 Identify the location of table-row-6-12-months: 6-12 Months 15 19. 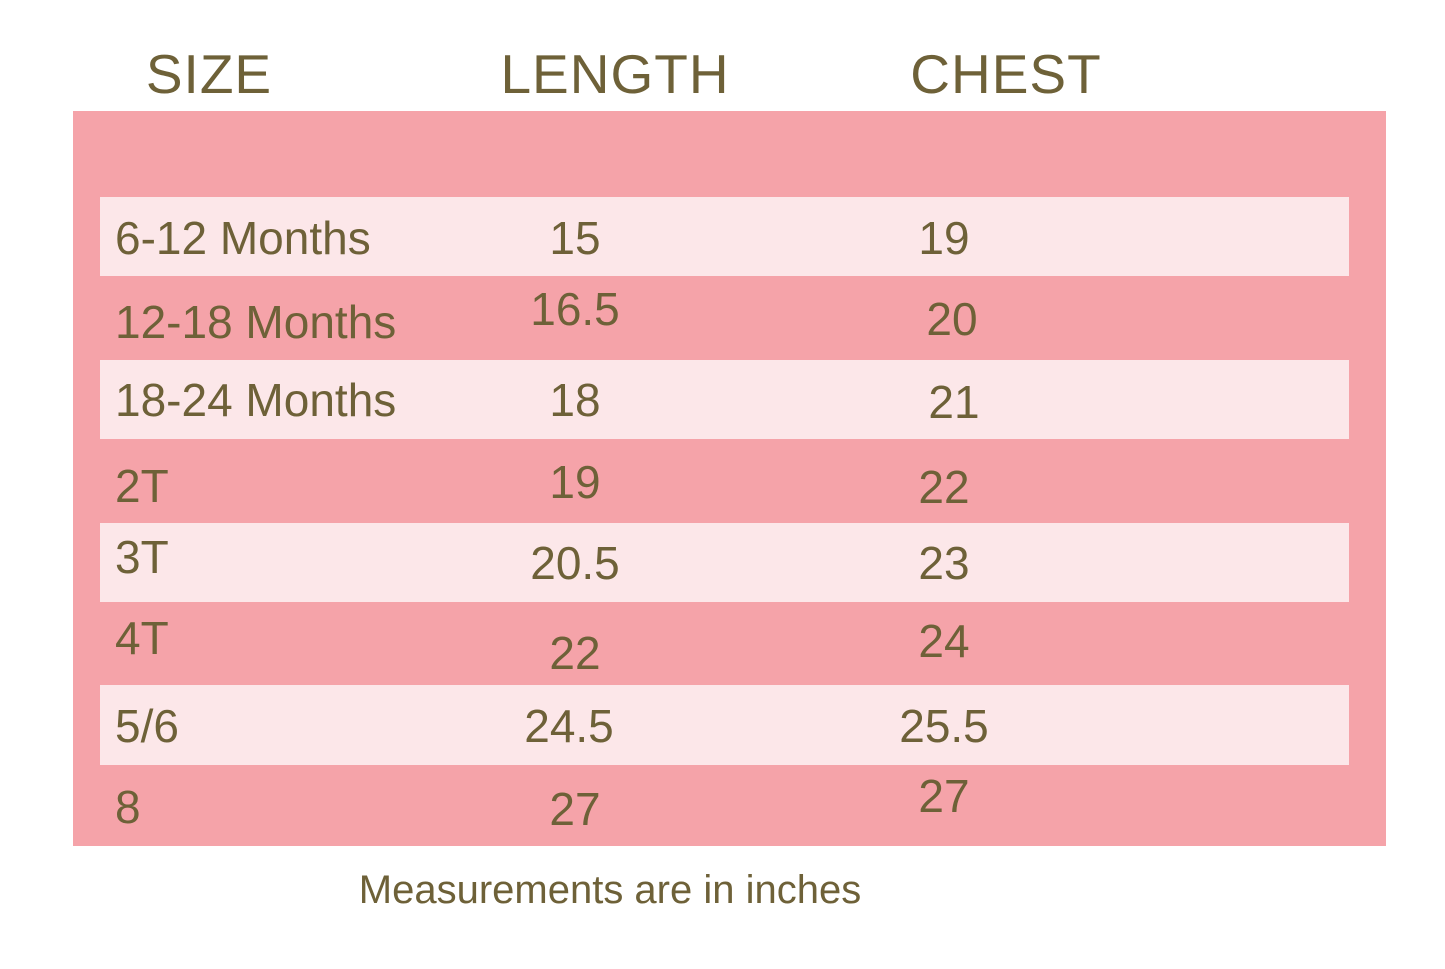
(729, 237).